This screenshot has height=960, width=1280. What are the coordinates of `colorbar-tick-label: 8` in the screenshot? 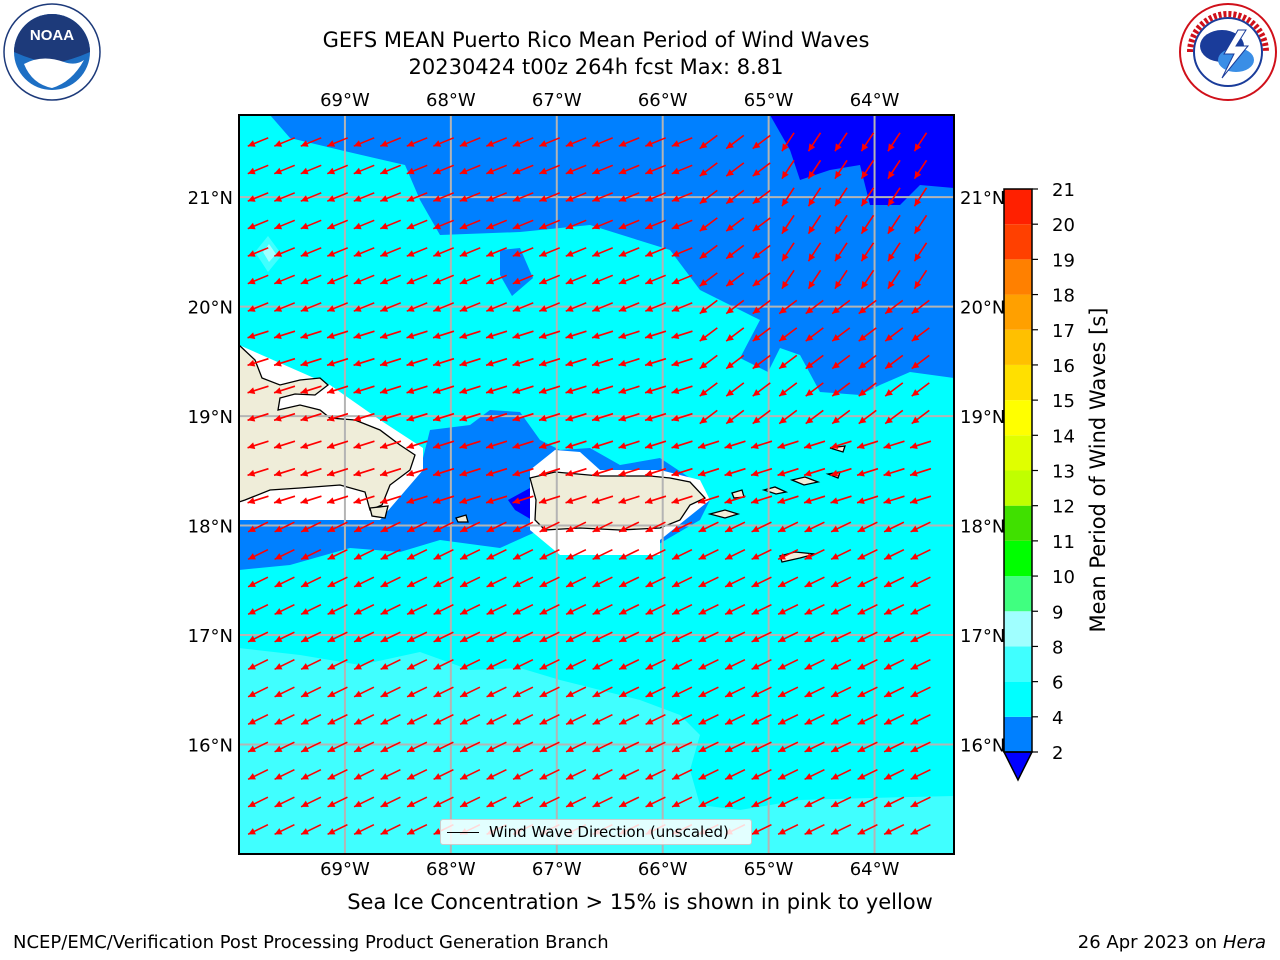 It's located at (1057, 647).